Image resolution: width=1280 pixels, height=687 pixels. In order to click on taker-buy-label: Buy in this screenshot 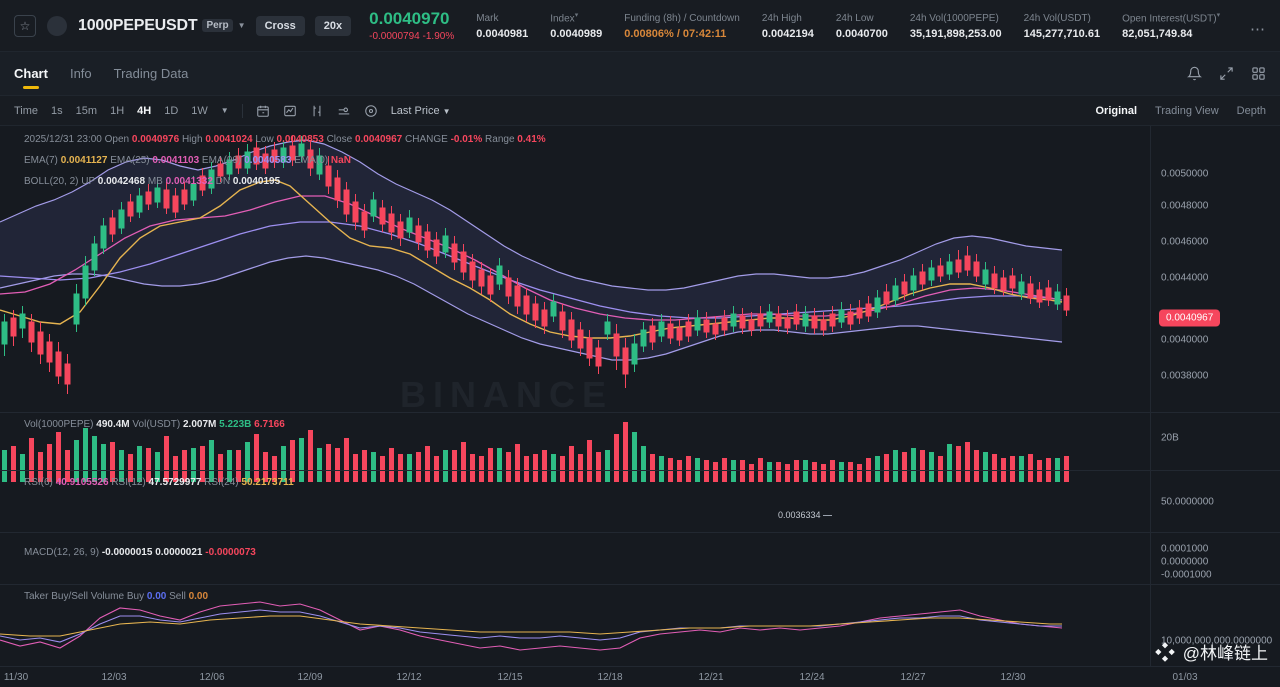, I will do `click(135, 596)`.